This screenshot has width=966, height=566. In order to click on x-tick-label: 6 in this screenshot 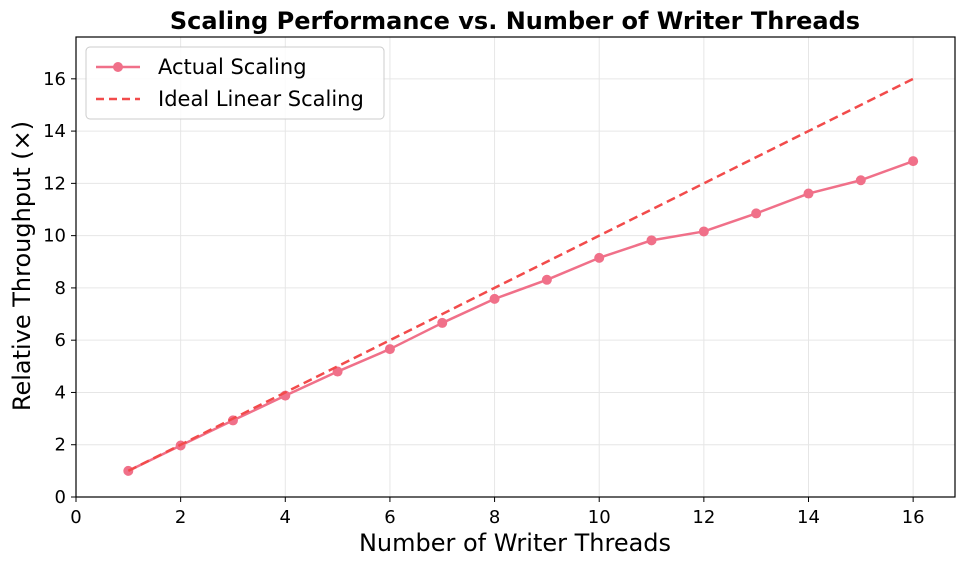, I will do `click(389, 517)`.